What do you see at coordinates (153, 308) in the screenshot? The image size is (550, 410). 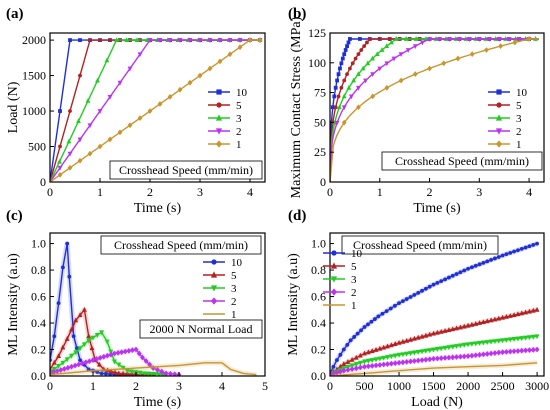 I see `plot-area` at bounding box center [153, 308].